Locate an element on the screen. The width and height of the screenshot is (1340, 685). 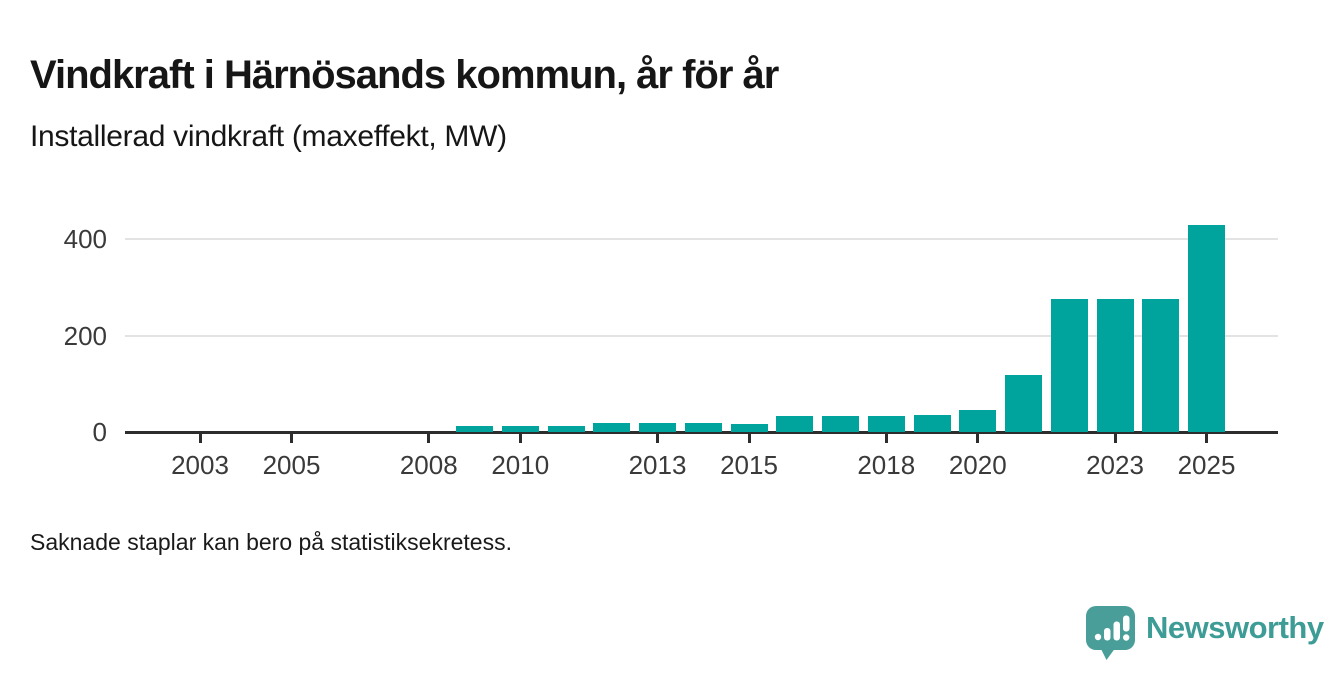
newsworthy-wordmark: Newsworthy is located at coordinates (1235, 627).